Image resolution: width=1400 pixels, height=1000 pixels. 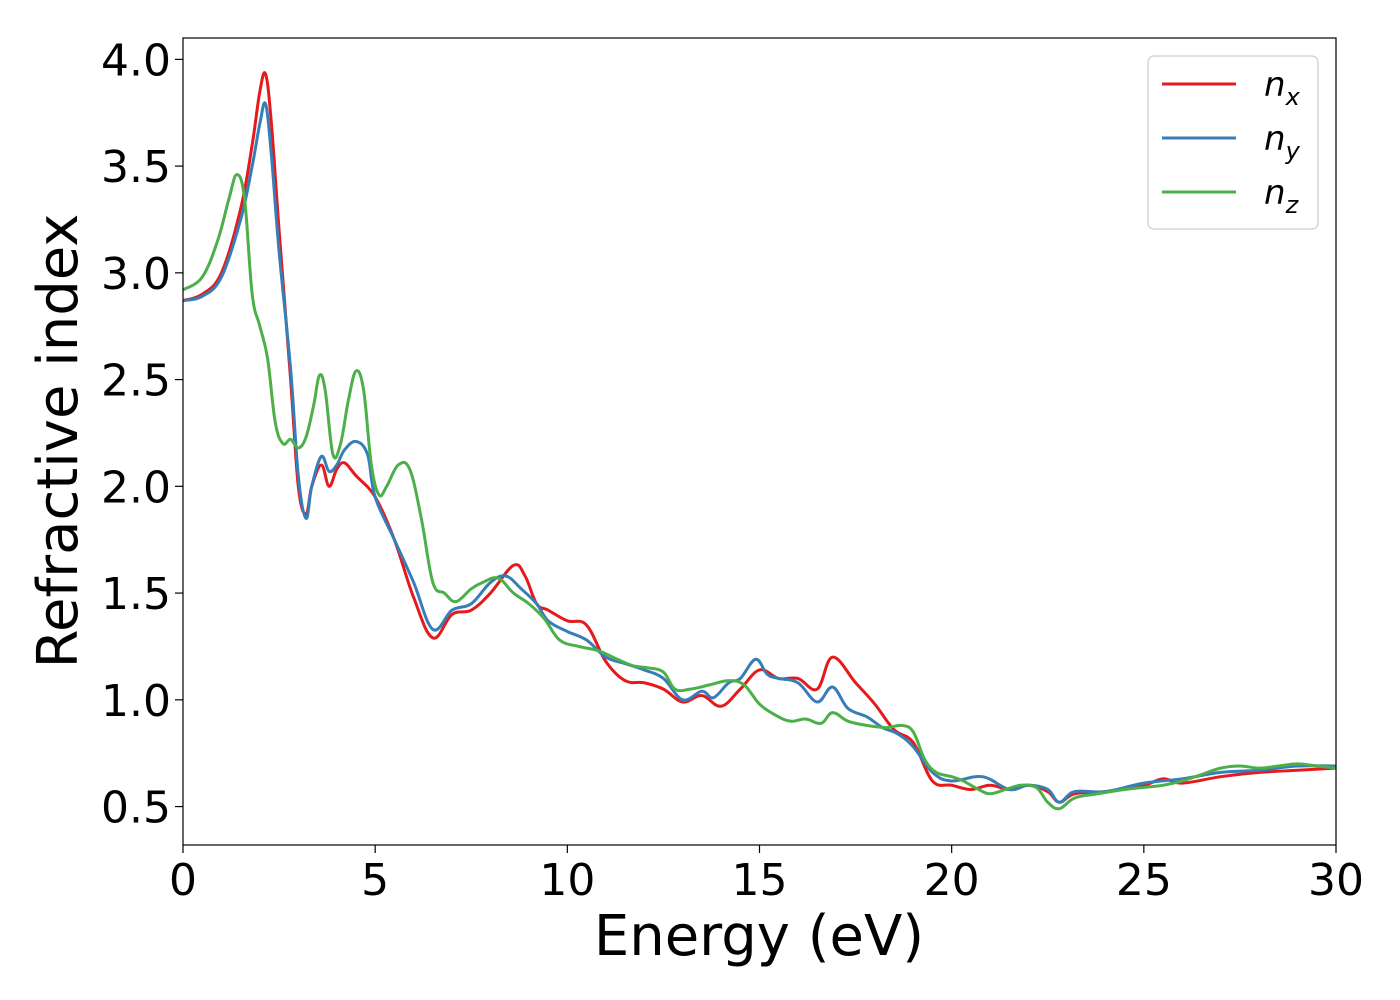 I want to click on legend-label-ny: ny, so click(x=1282, y=142).